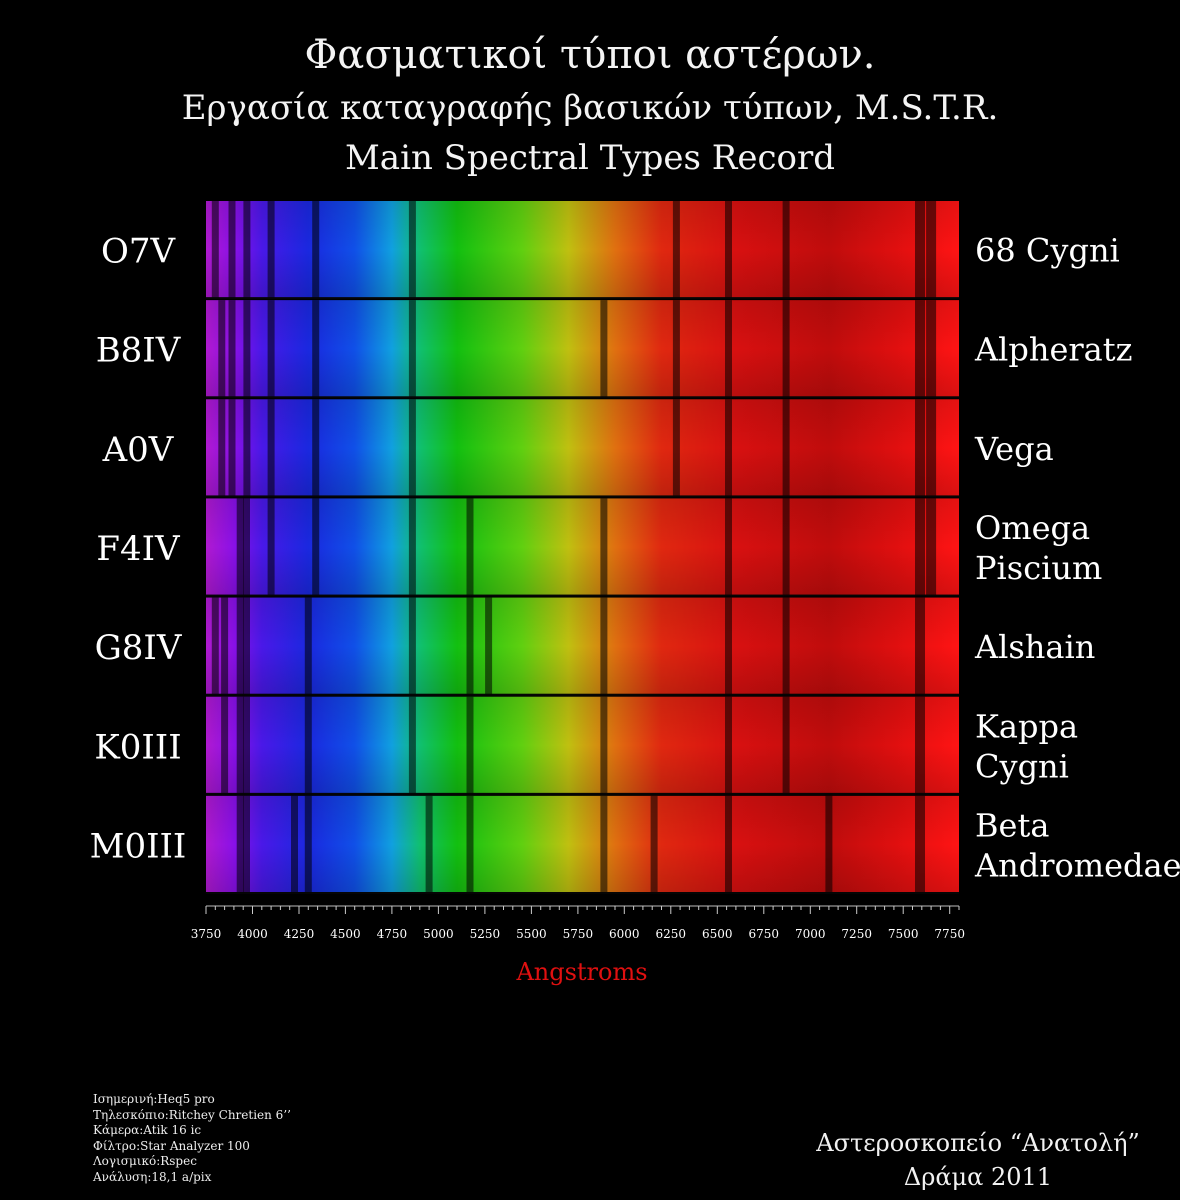  What do you see at coordinates (392, 934) in the screenshot?
I see `x-tick-label: 4750` at bounding box center [392, 934].